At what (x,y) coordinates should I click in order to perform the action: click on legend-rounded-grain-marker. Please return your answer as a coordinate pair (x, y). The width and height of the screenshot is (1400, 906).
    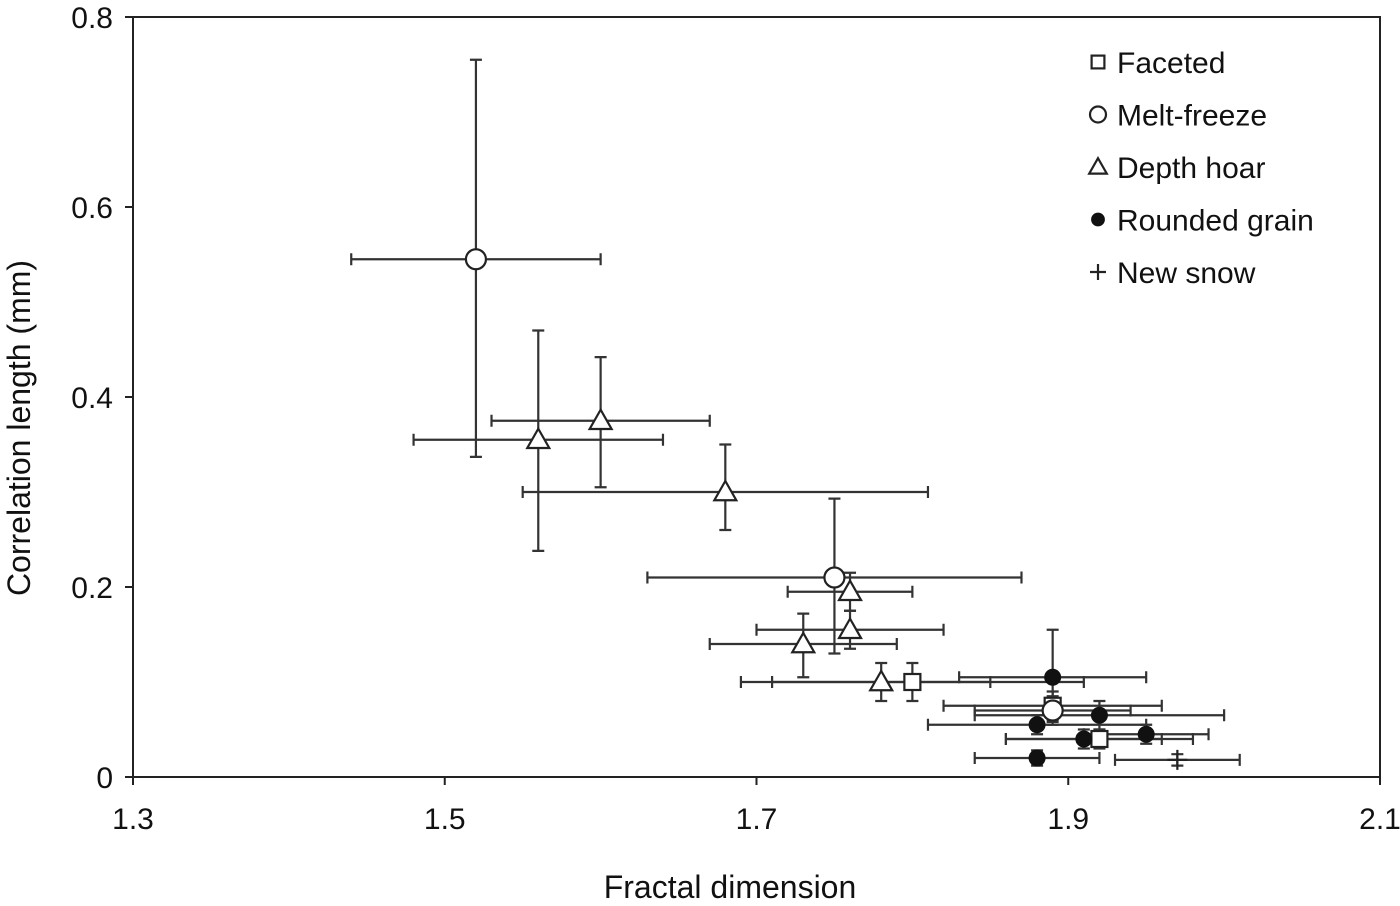
    Looking at the image, I should click on (1098, 219).